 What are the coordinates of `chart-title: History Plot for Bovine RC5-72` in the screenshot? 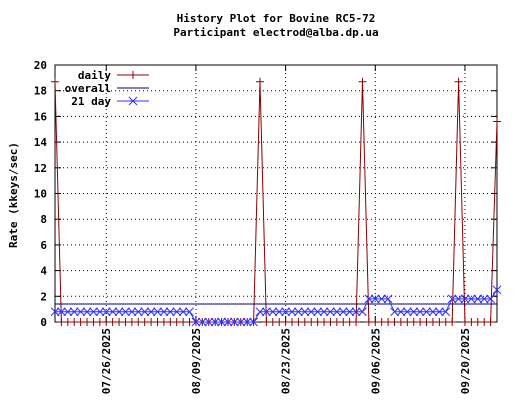 It's located at (276, 18).